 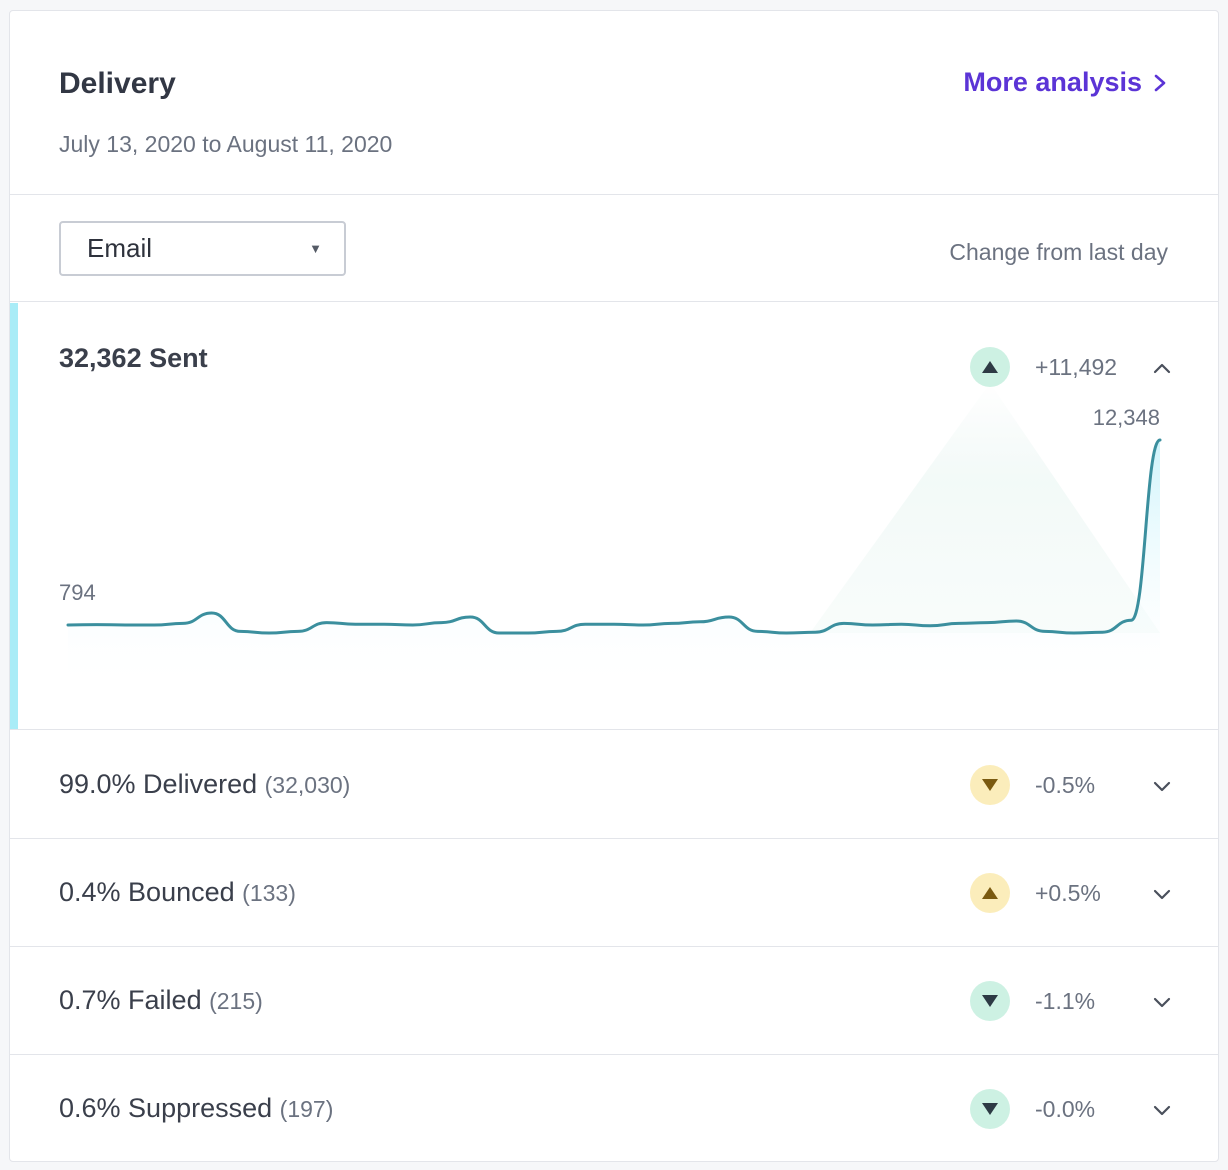 I want to click on chevron-right-icon, so click(x=1160, y=82).